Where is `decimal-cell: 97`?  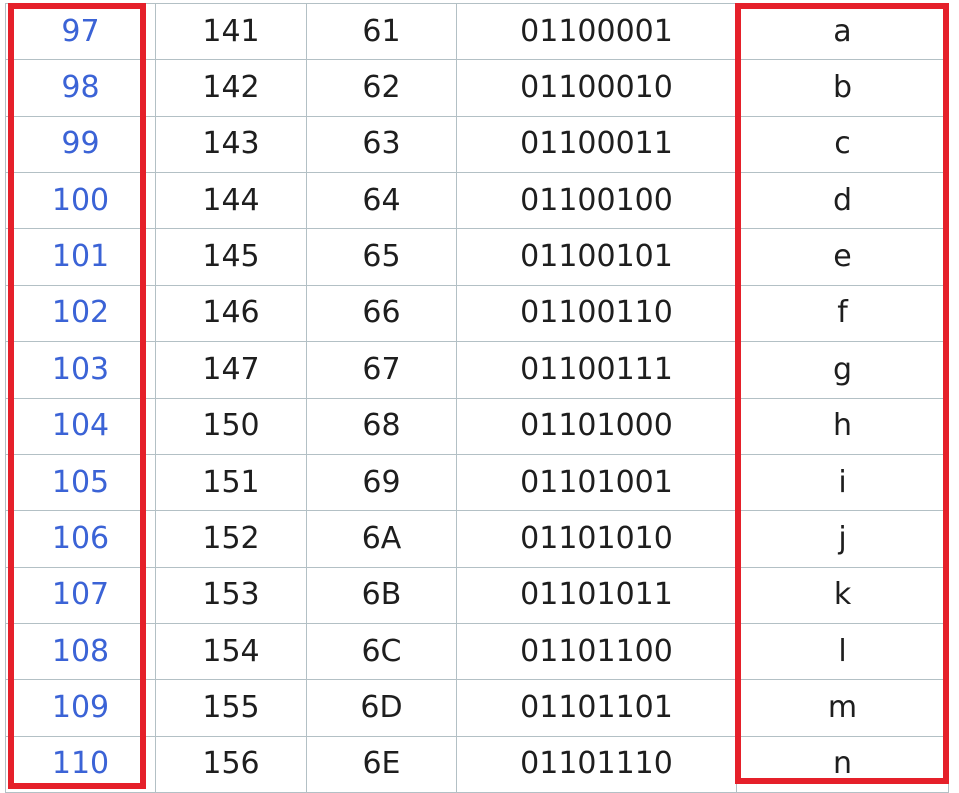
decimal-cell: 97 is located at coordinates (80, 31).